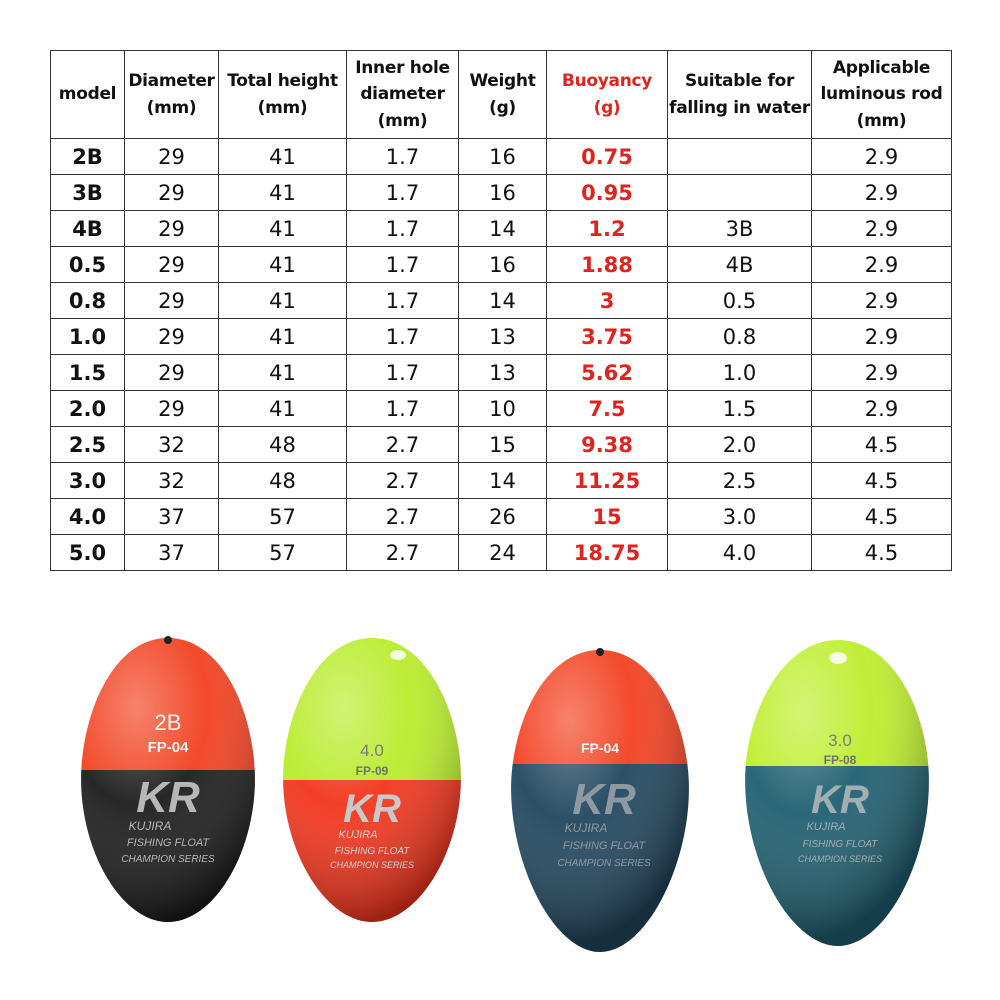 The image size is (1000, 1000). Describe the element at coordinates (881, 94) in the screenshot. I see `header-luminous-rod: Applicable luminous rod (mm)` at that location.